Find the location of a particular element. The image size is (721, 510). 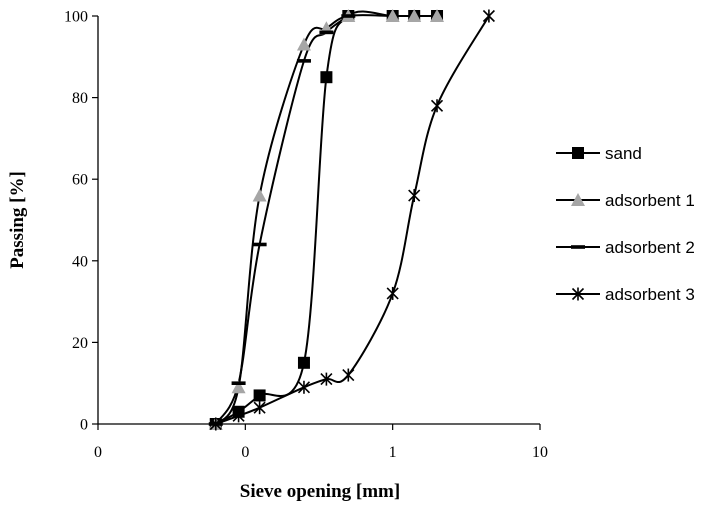

x-axis-title: Sieve opening [mm] is located at coordinates (320, 491).